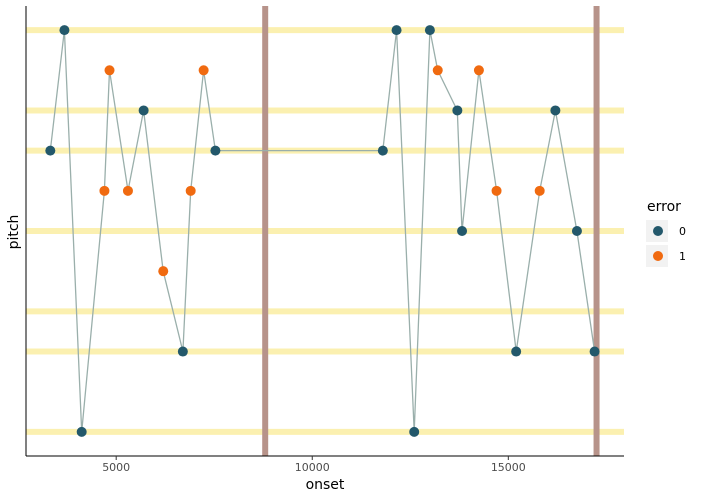 This screenshot has width=702, height=502. I want to click on legend-title: error, so click(664, 207).